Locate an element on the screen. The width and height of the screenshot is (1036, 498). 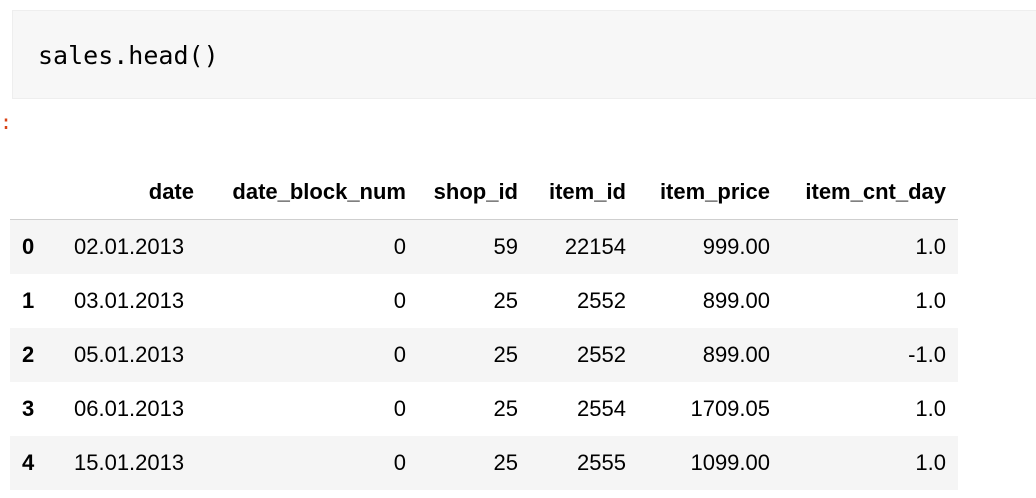
column-header-date-block-num: date_block_num is located at coordinates (312, 192).